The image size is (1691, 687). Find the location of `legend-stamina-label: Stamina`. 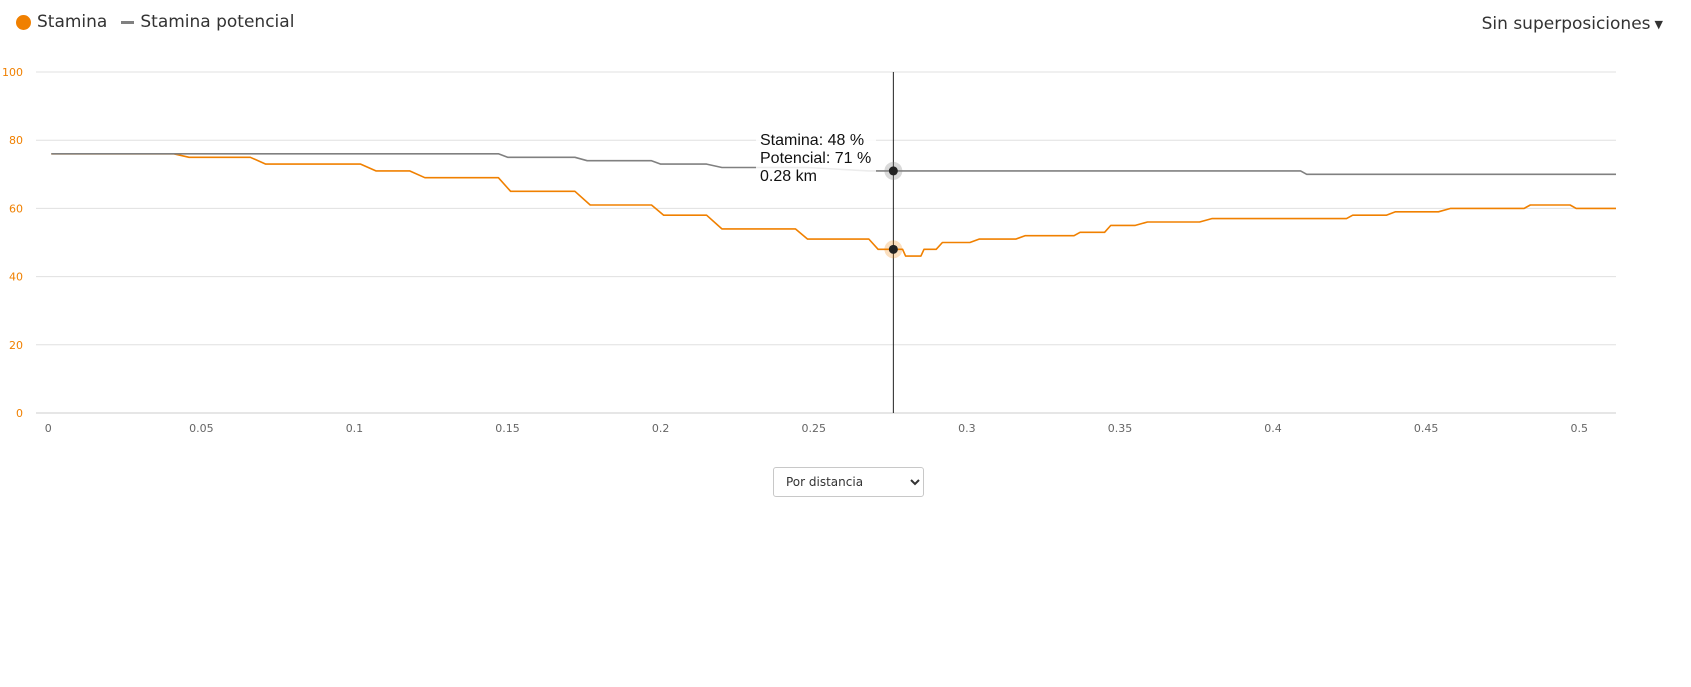

legend-stamina-label: Stamina is located at coordinates (72, 22).